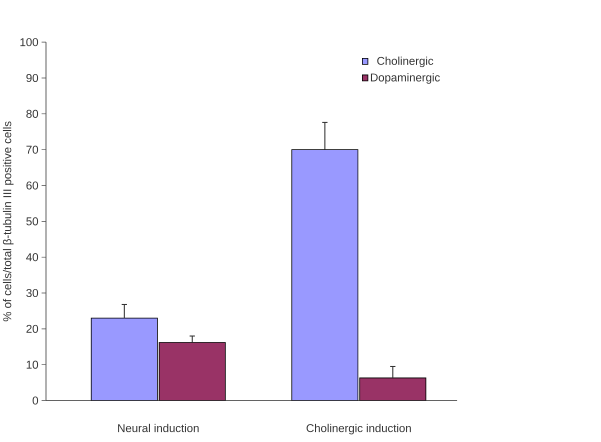 The height and width of the screenshot is (442, 601). Describe the element at coordinates (35, 400) in the screenshot. I see `y-tick-label: 0` at that location.